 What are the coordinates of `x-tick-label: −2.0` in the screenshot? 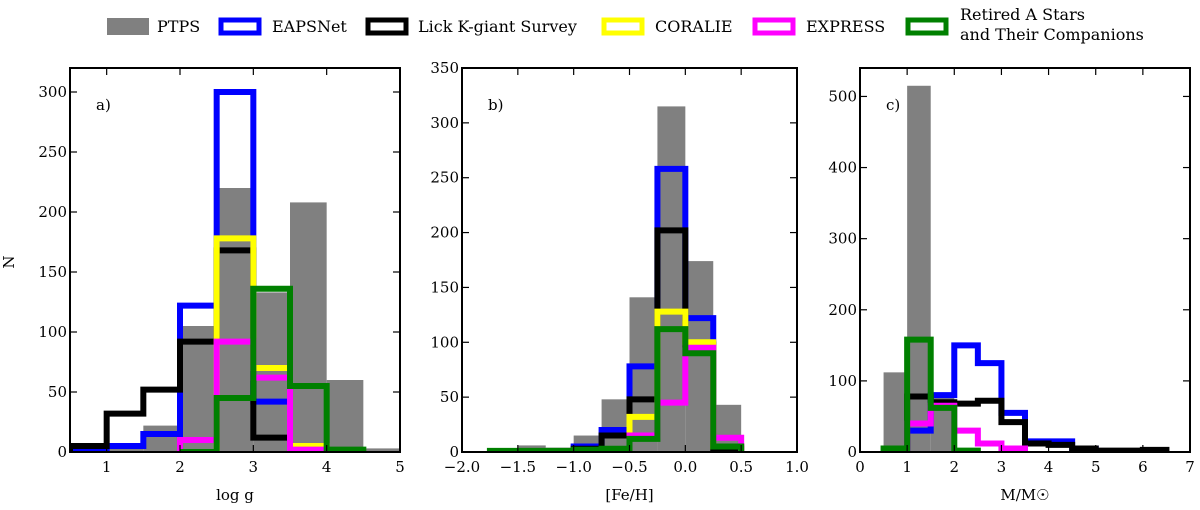 It's located at (462, 467).